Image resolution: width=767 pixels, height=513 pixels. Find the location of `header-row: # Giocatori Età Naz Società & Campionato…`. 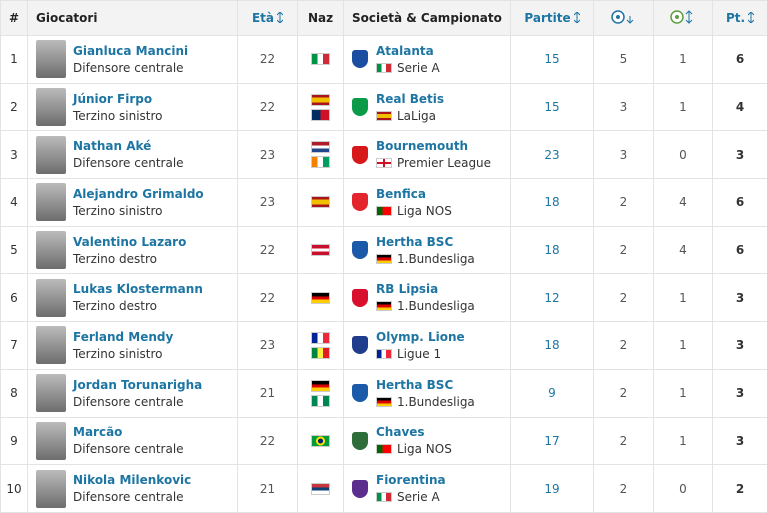

header-row: # Giocatori Età Naz Società & Campionato… is located at coordinates (384, 18).